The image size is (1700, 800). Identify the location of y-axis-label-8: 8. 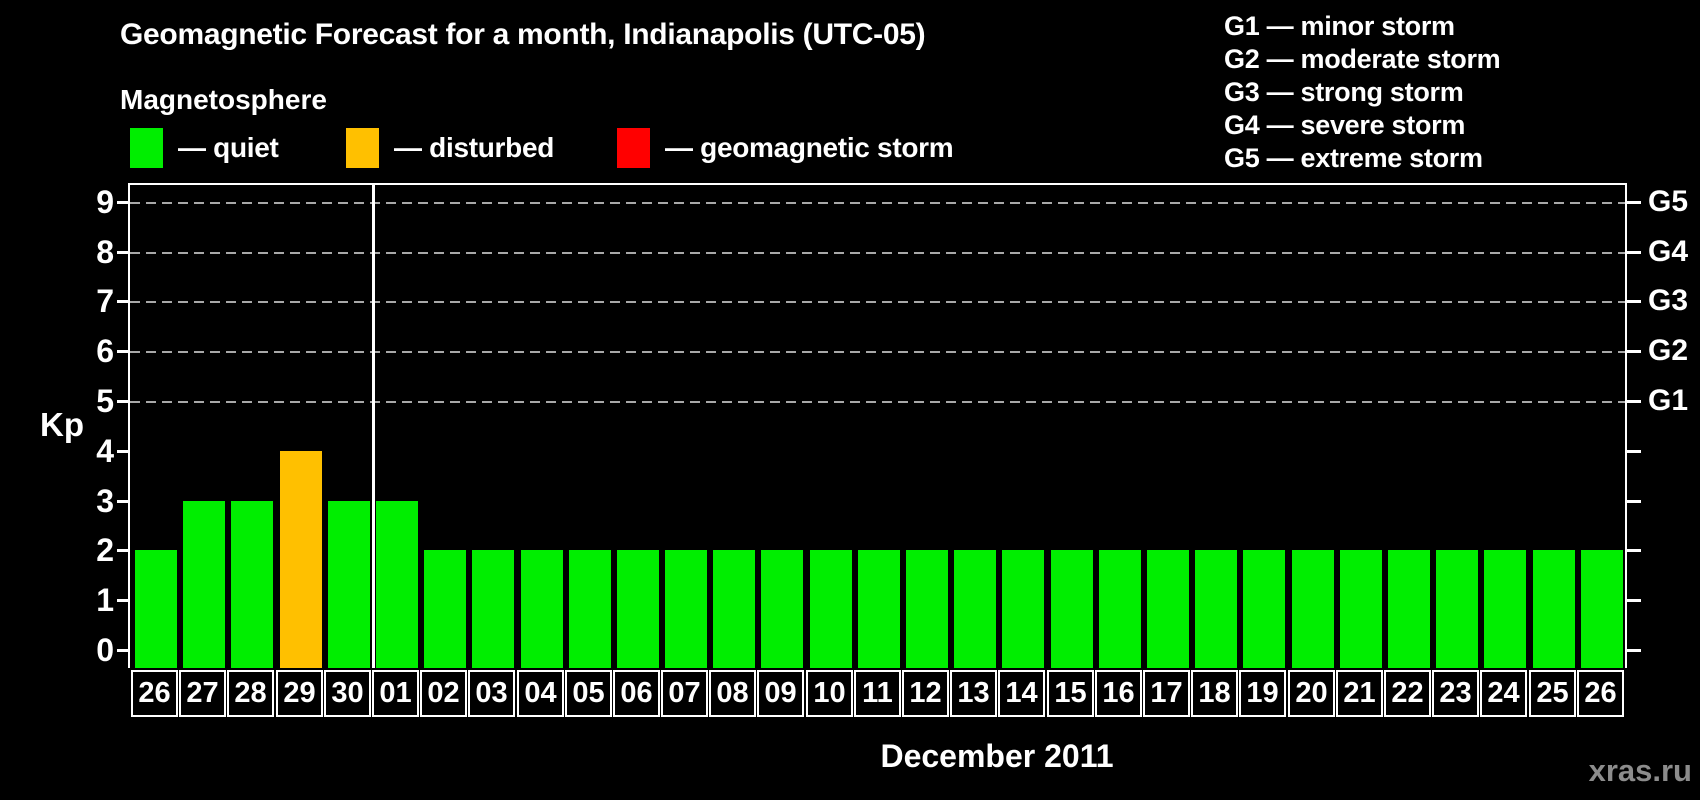
(105, 252).